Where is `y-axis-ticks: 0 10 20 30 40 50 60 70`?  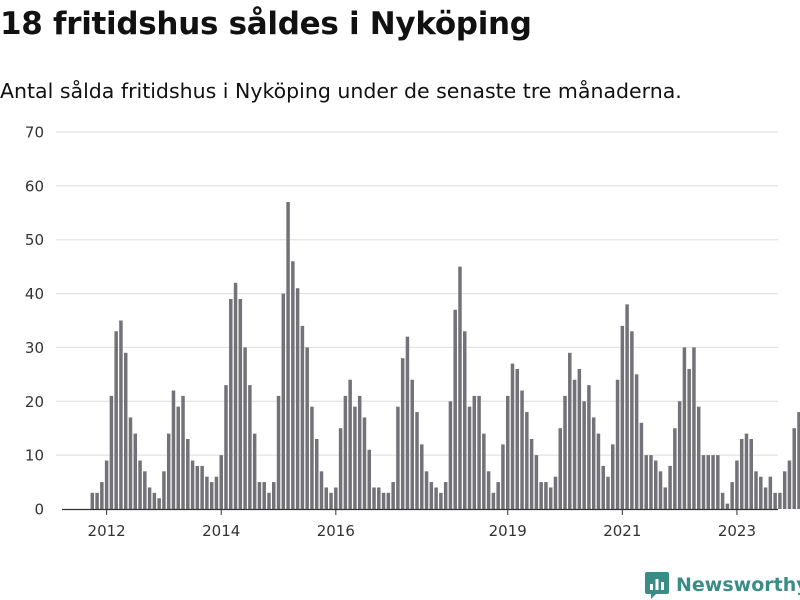
y-axis-ticks: 0 10 20 30 40 50 60 70 is located at coordinates (34, 321).